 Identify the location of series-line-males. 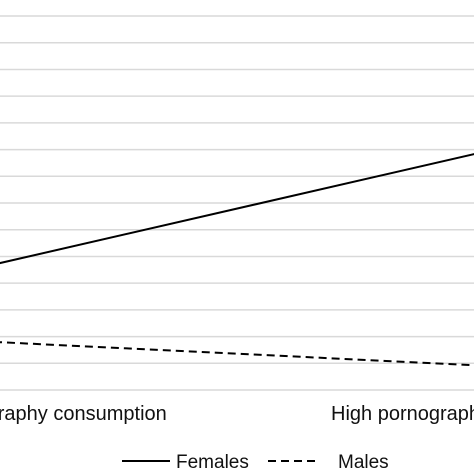
(237, 354).